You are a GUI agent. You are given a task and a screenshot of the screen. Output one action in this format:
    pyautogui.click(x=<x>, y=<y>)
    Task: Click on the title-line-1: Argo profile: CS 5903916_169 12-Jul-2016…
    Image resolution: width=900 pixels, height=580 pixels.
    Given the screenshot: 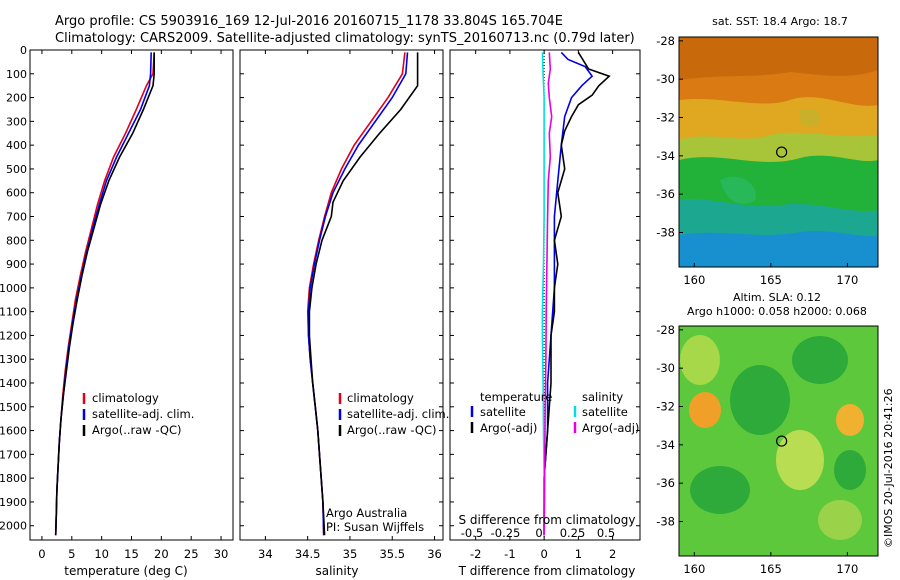 What is the action you would take?
    pyautogui.click(x=309, y=21)
    